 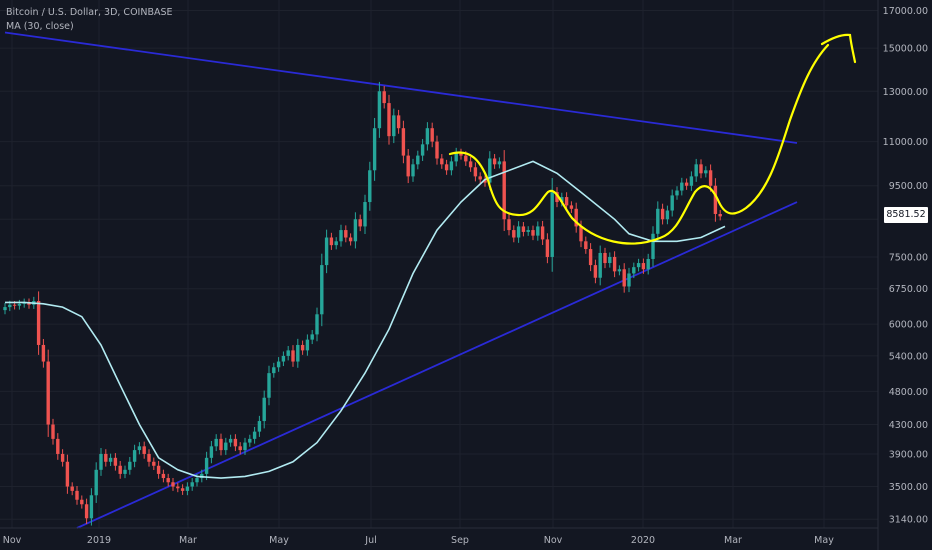 I want to click on y-tick-label: 7500.00, so click(x=908, y=257).